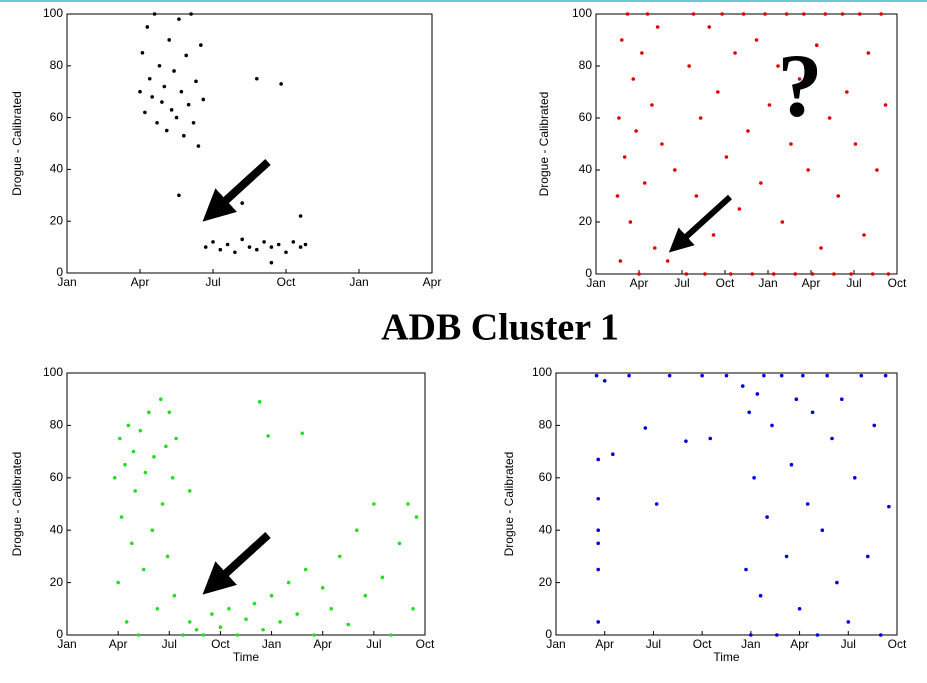  I want to click on y-tick-label: 40, so click(586, 169).